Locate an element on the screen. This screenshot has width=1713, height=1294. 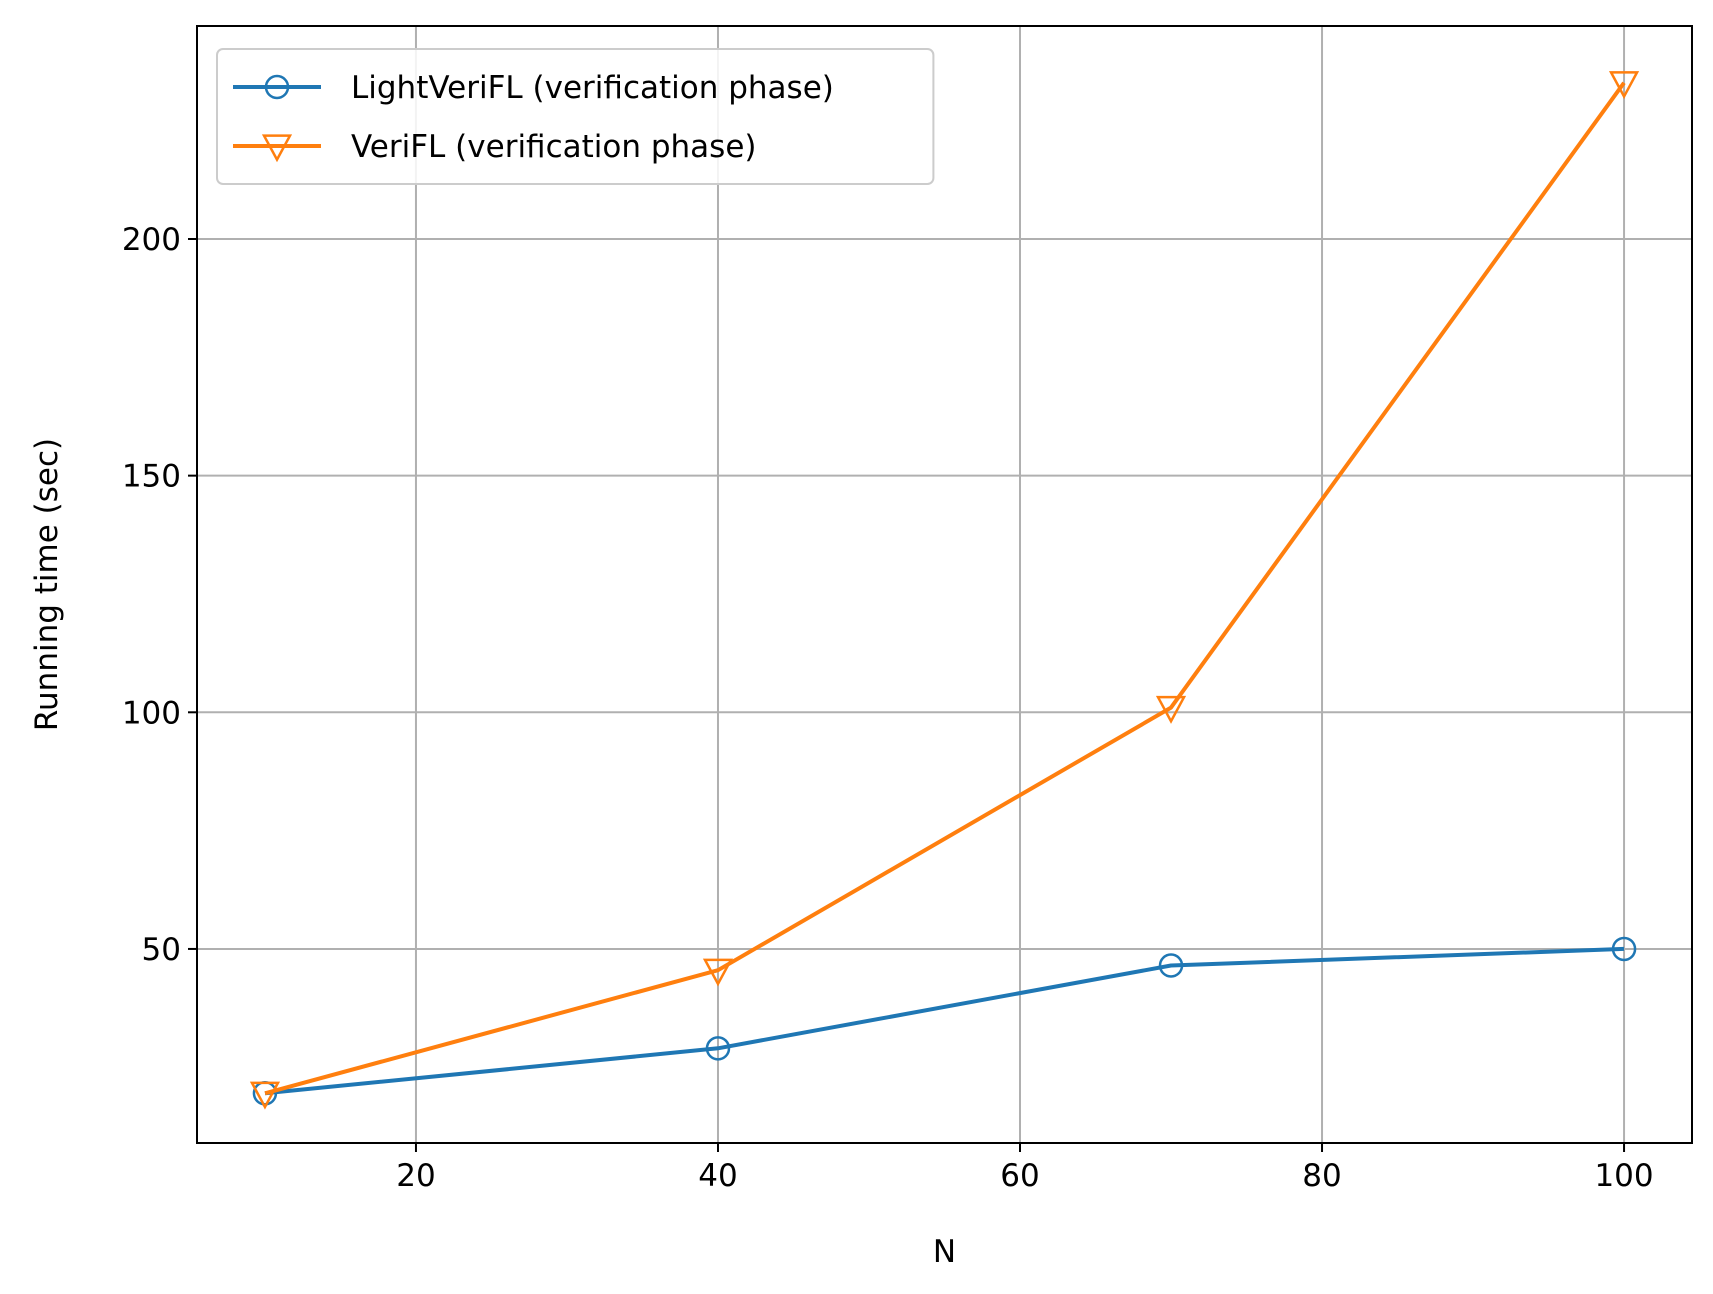
legend-item: VeriFL (verification phase) is located at coordinates (495, 147).